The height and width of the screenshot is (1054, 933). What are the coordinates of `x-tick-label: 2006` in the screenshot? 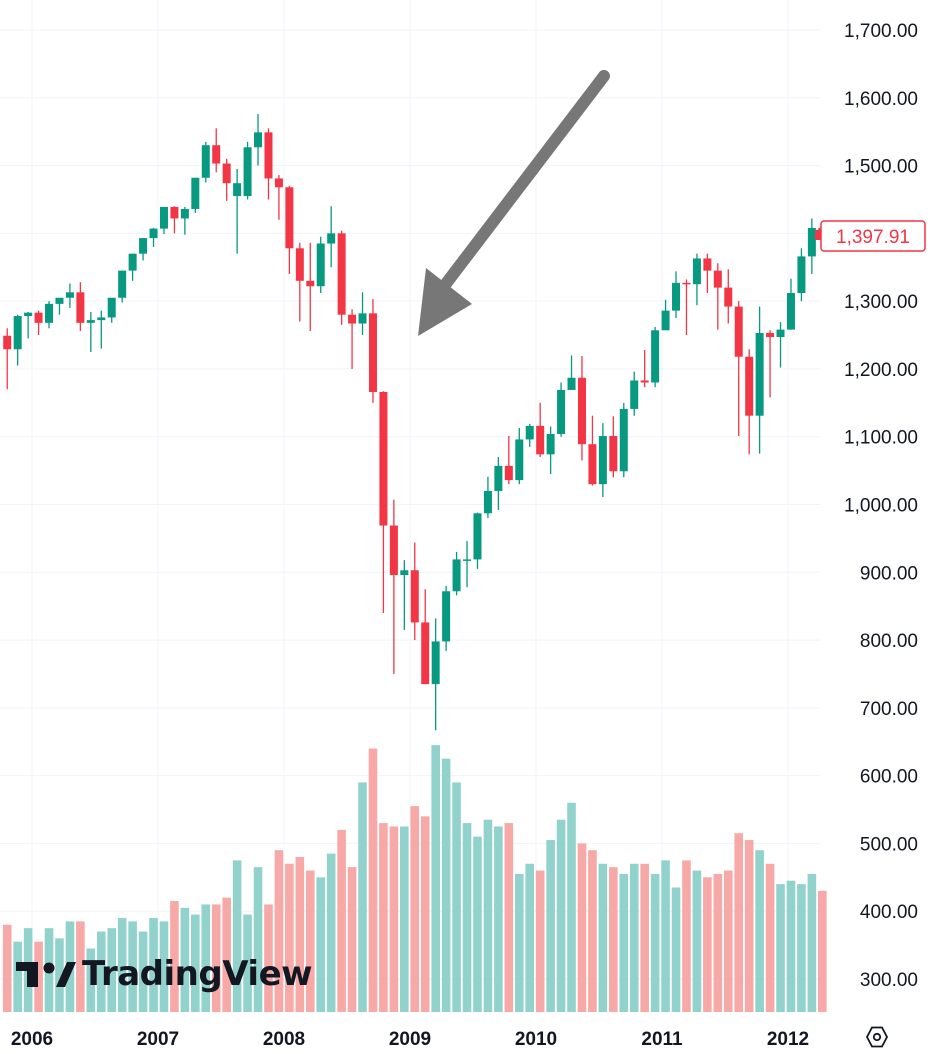 It's located at (32, 1039).